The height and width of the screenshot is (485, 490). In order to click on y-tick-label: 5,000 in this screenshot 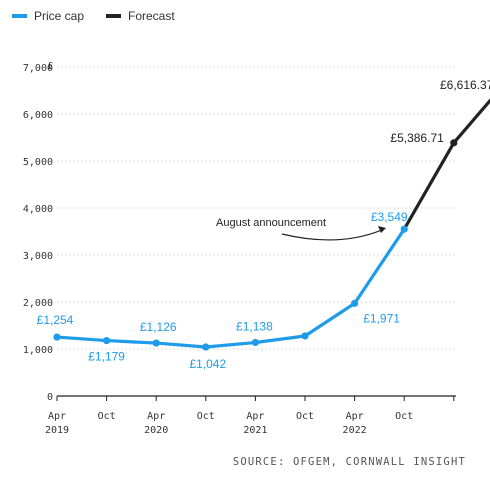, I will do `click(38, 162)`.